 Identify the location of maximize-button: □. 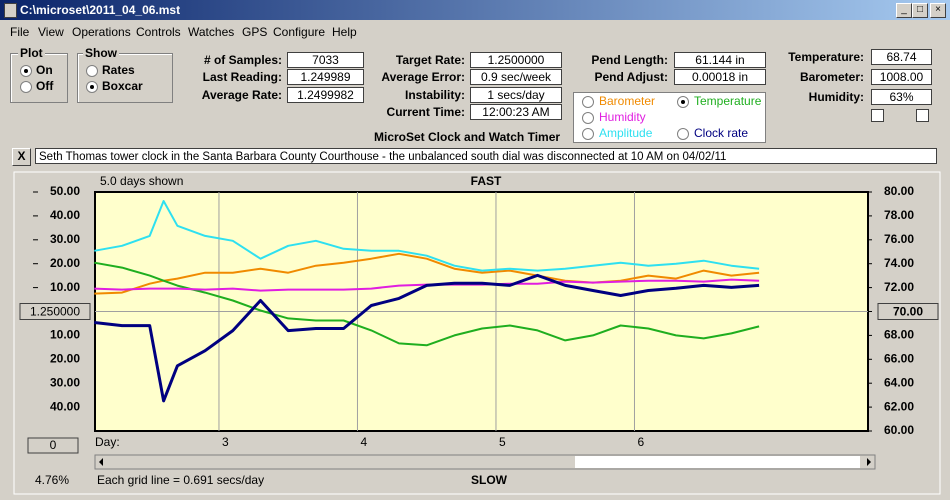
(920, 10).